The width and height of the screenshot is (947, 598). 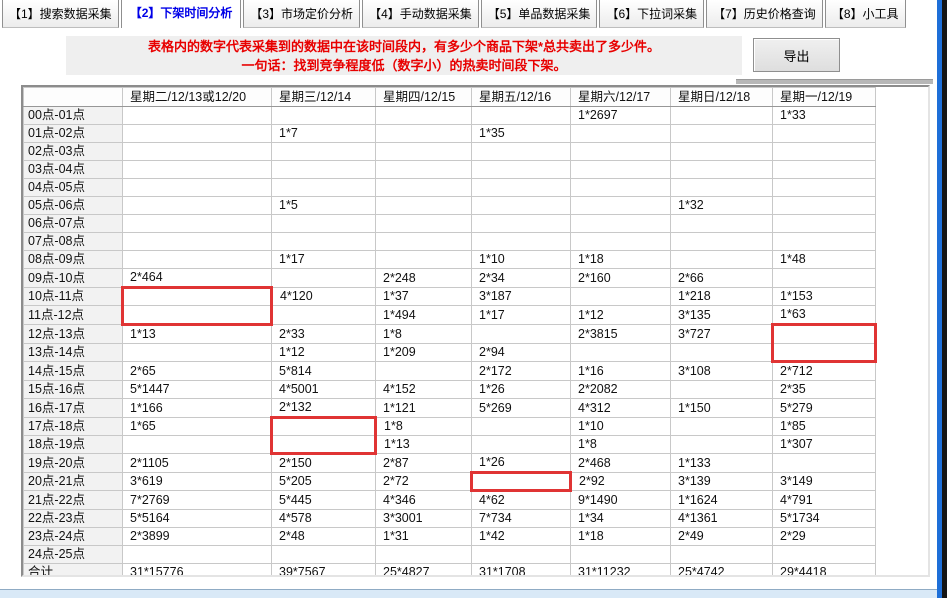 What do you see at coordinates (73, 500) in the screenshot?
I see `row-header: 21点-22点` at bounding box center [73, 500].